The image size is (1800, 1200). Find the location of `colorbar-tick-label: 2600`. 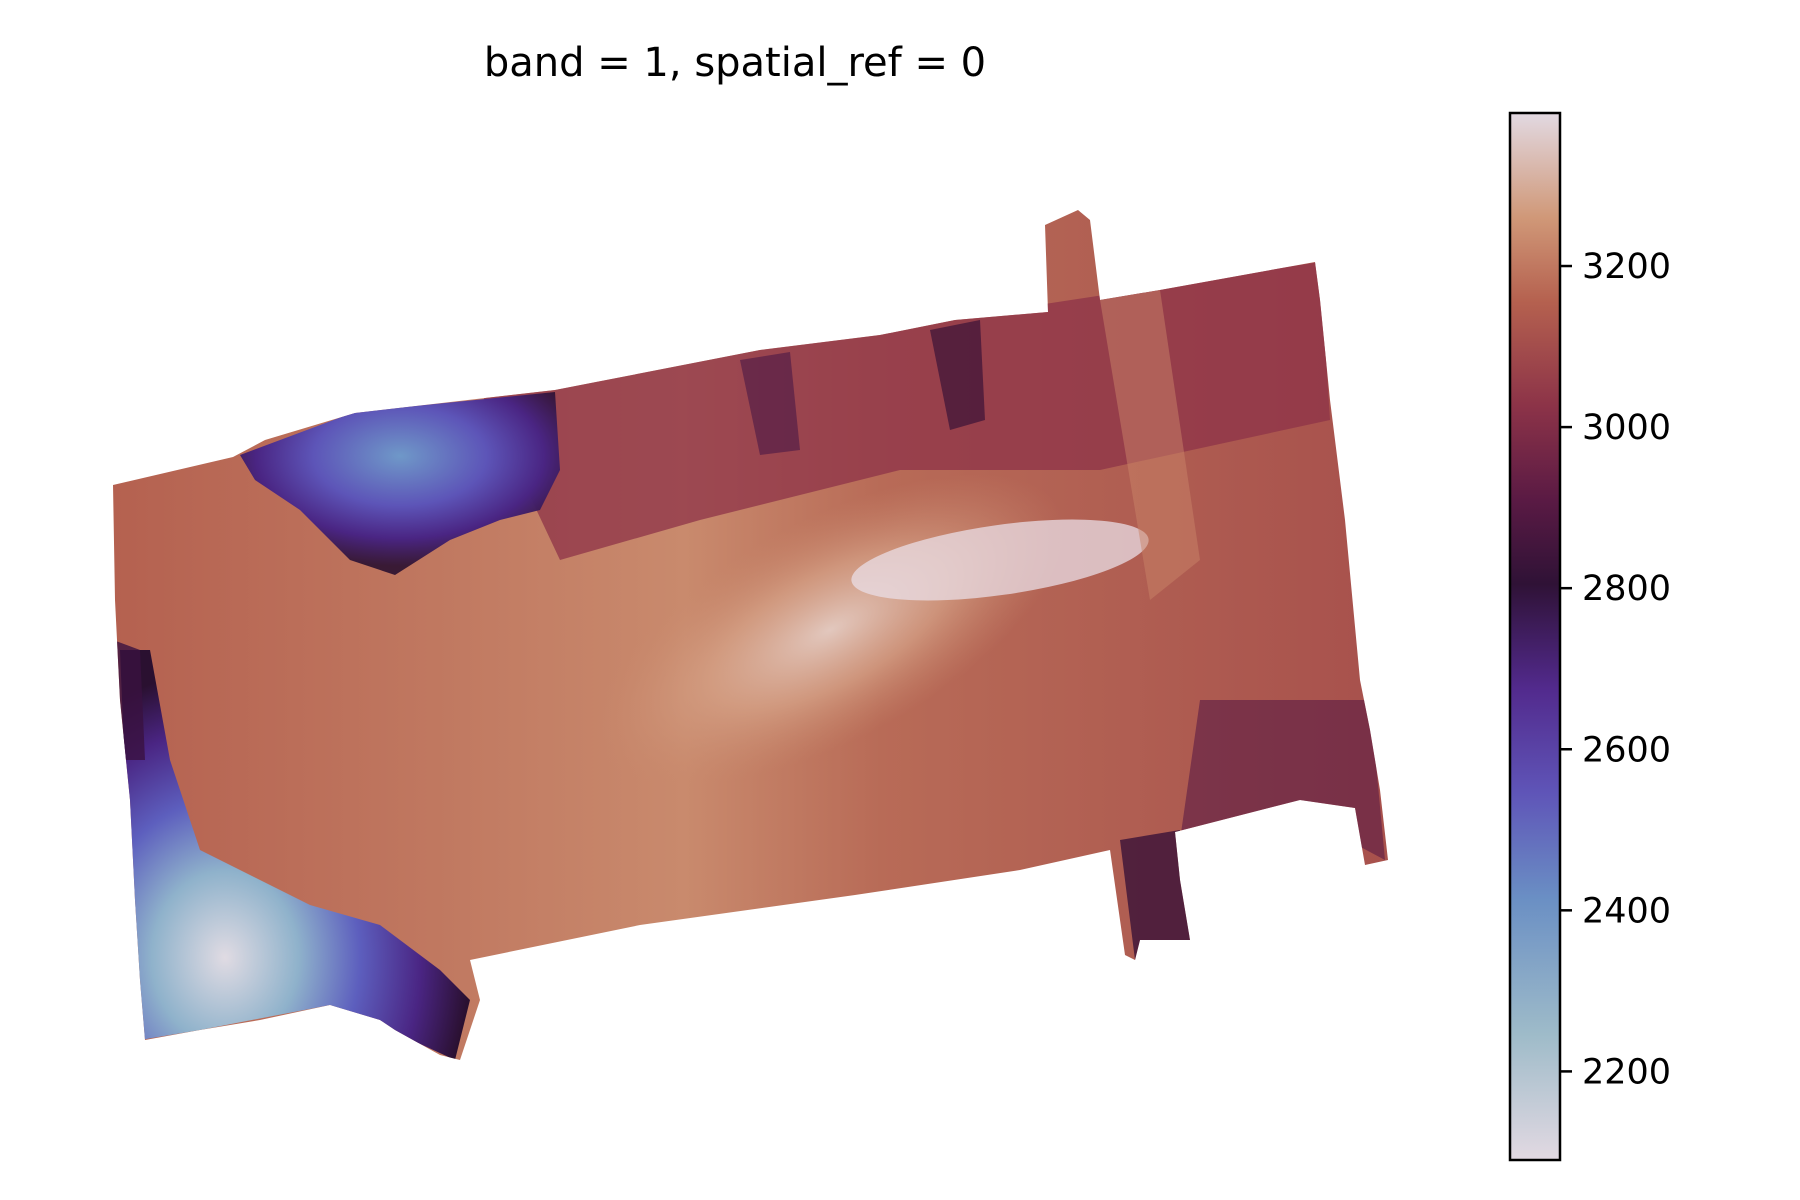

colorbar-tick-label: 2600 is located at coordinates (1626, 750).